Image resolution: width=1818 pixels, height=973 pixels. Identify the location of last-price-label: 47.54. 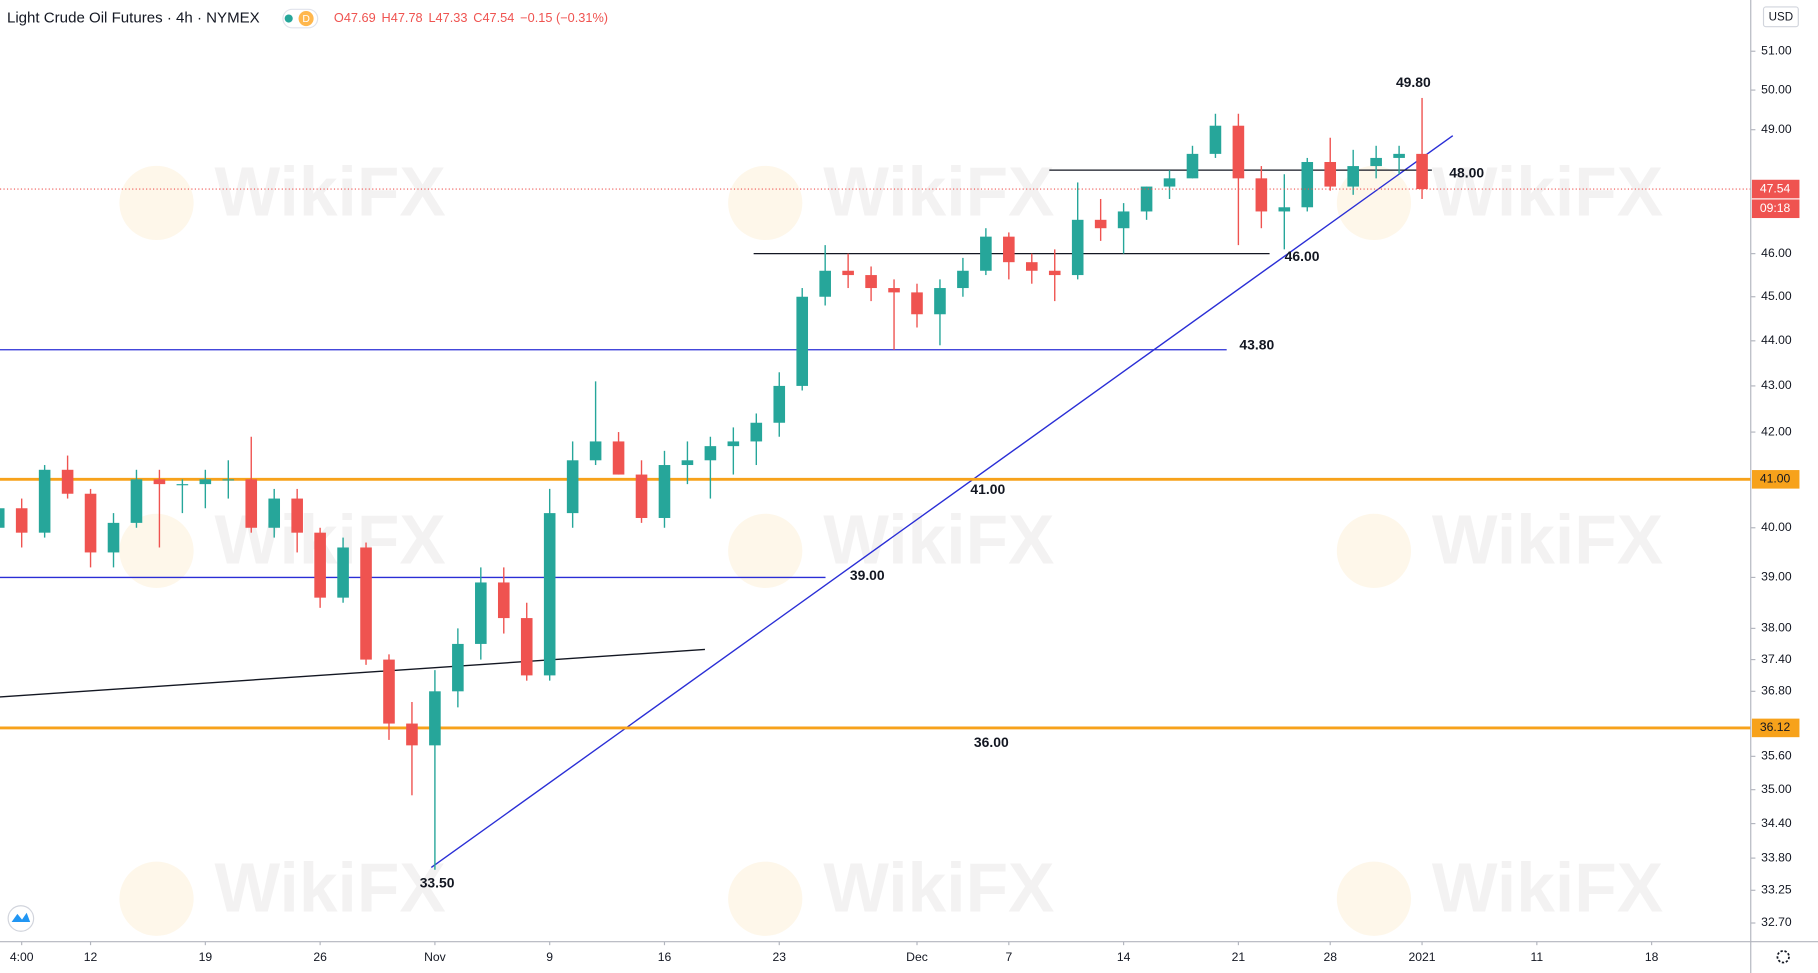
(1775, 188).